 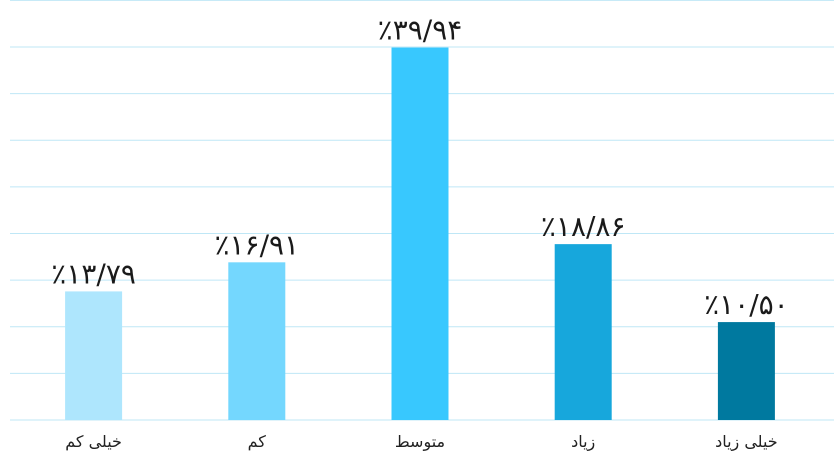 What do you see at coordinates (746, 442) in the screenshot?
I see `category-label-5: خیلی زیاد` at bounding box center [746, 442].